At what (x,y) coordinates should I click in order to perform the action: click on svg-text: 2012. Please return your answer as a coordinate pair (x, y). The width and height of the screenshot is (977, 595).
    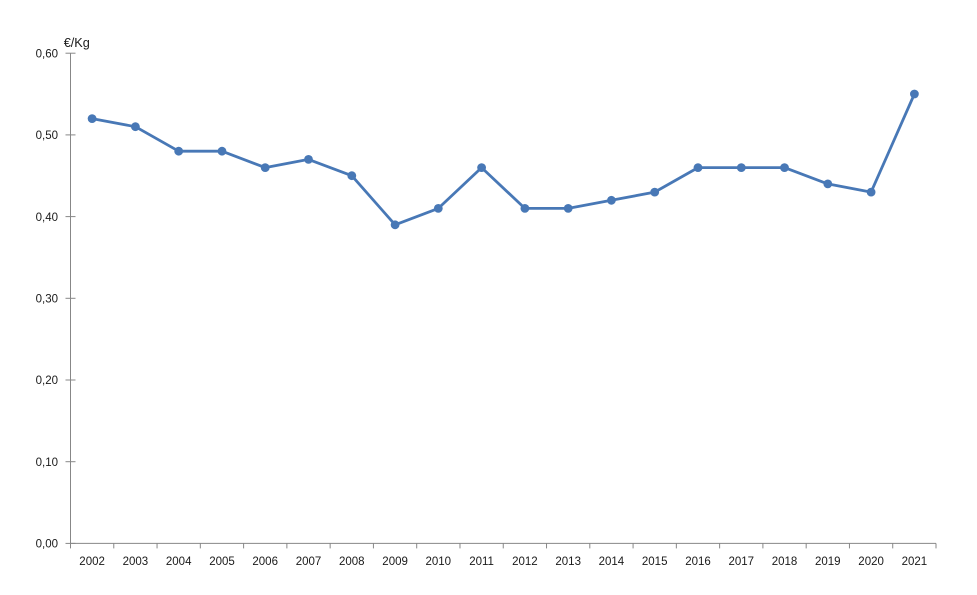
    Looking at the image, I should click on (525, 562).